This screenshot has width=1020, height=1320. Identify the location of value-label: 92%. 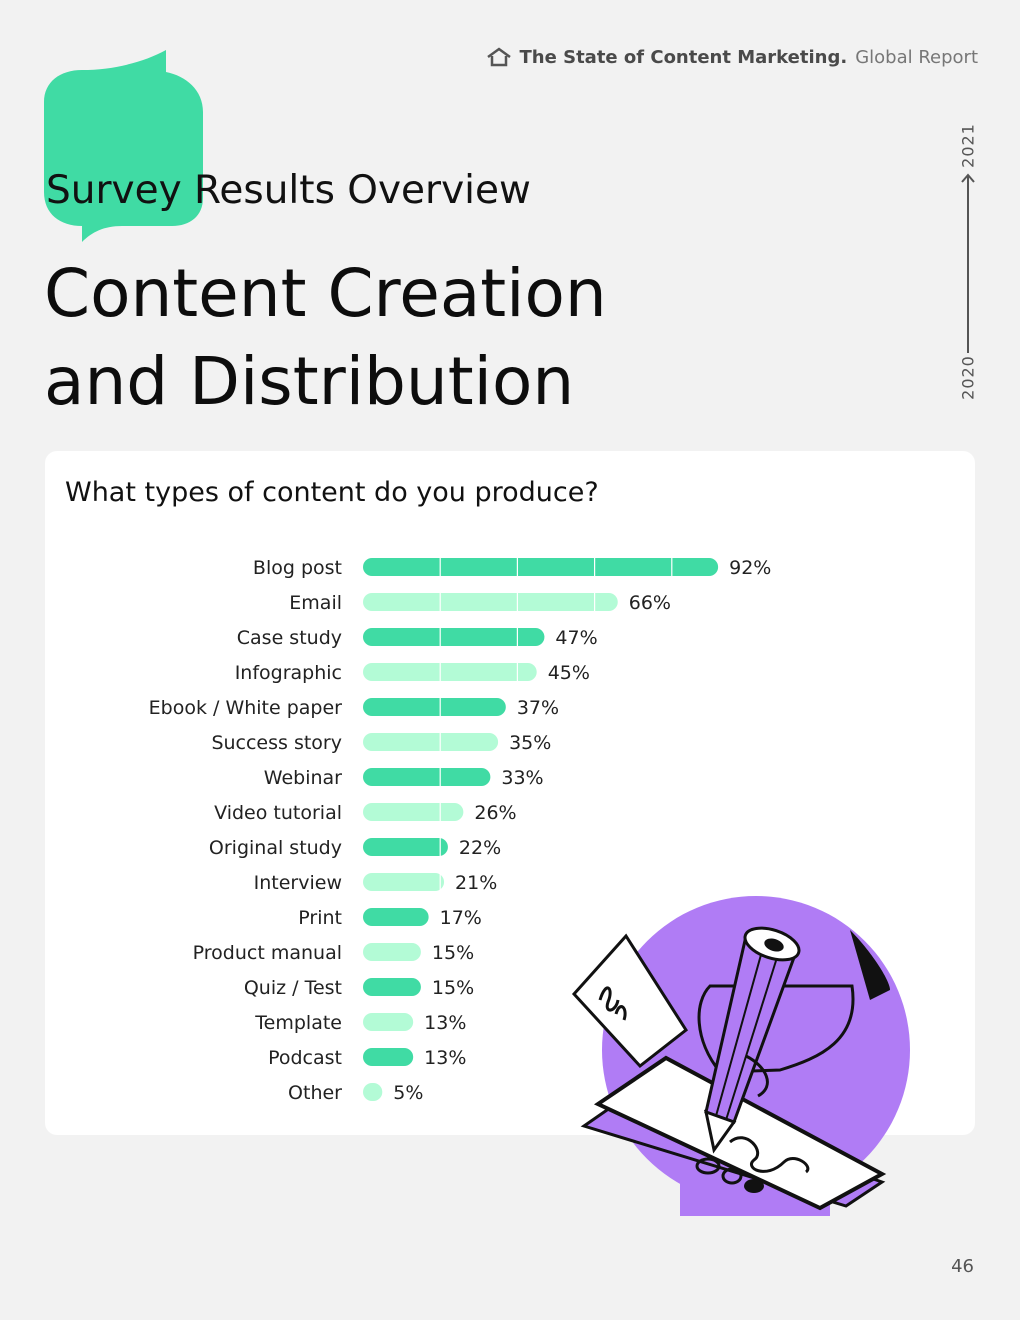
(750, 568).